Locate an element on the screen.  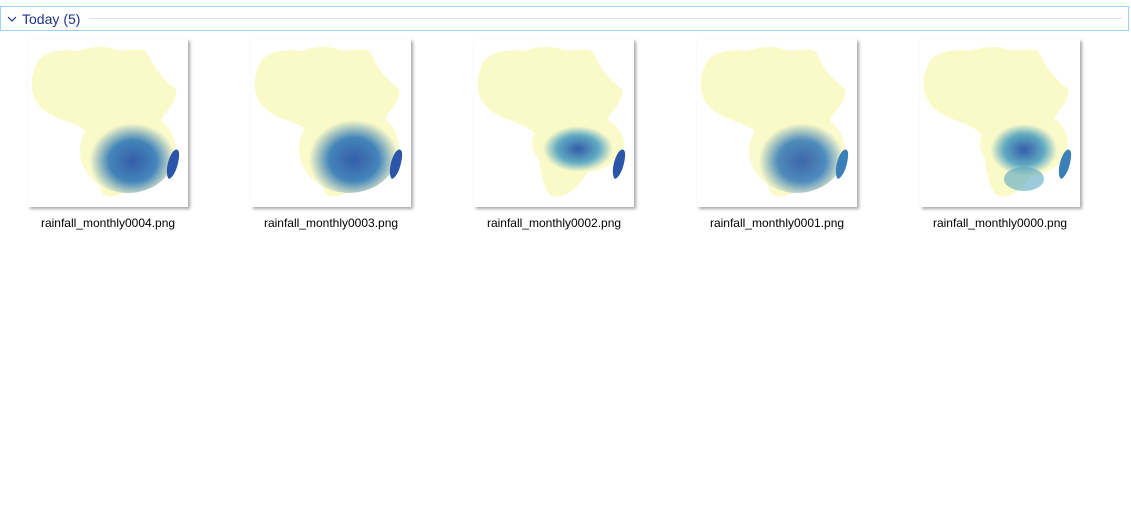
file-item: rainfall_monthly0001.png is located at coordinates (769, 136).